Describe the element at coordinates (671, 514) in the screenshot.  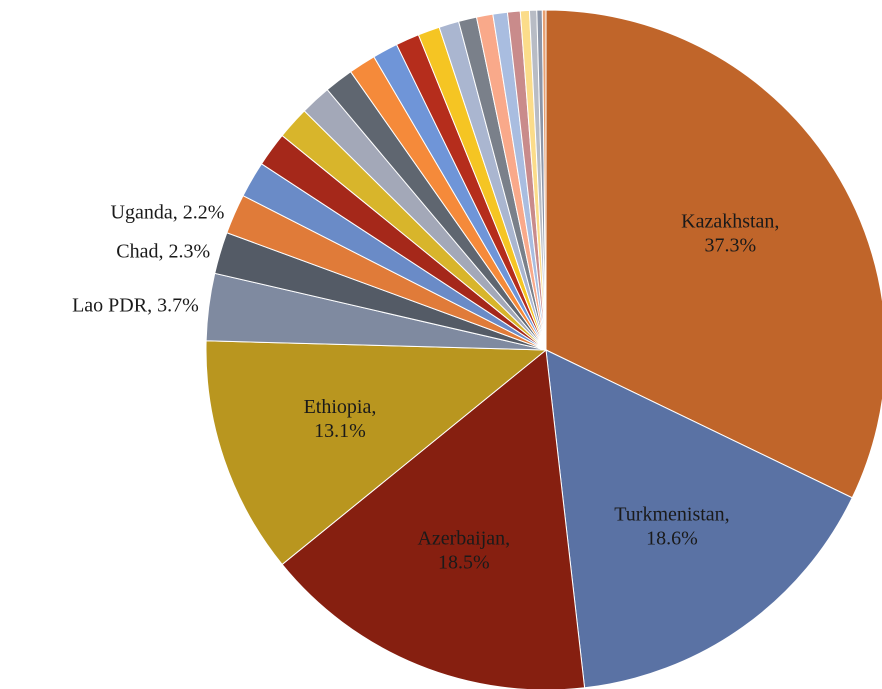
I see `data-label-line: Turkmenistan,` at that location.